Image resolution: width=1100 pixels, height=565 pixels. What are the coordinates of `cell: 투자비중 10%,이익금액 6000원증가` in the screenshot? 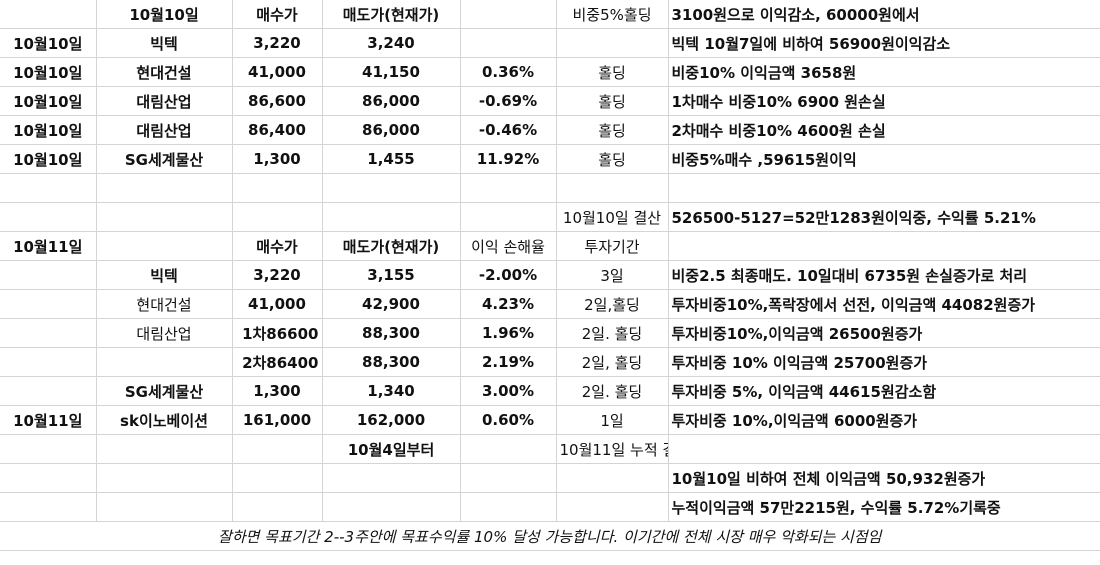 It's located at (884, 420).